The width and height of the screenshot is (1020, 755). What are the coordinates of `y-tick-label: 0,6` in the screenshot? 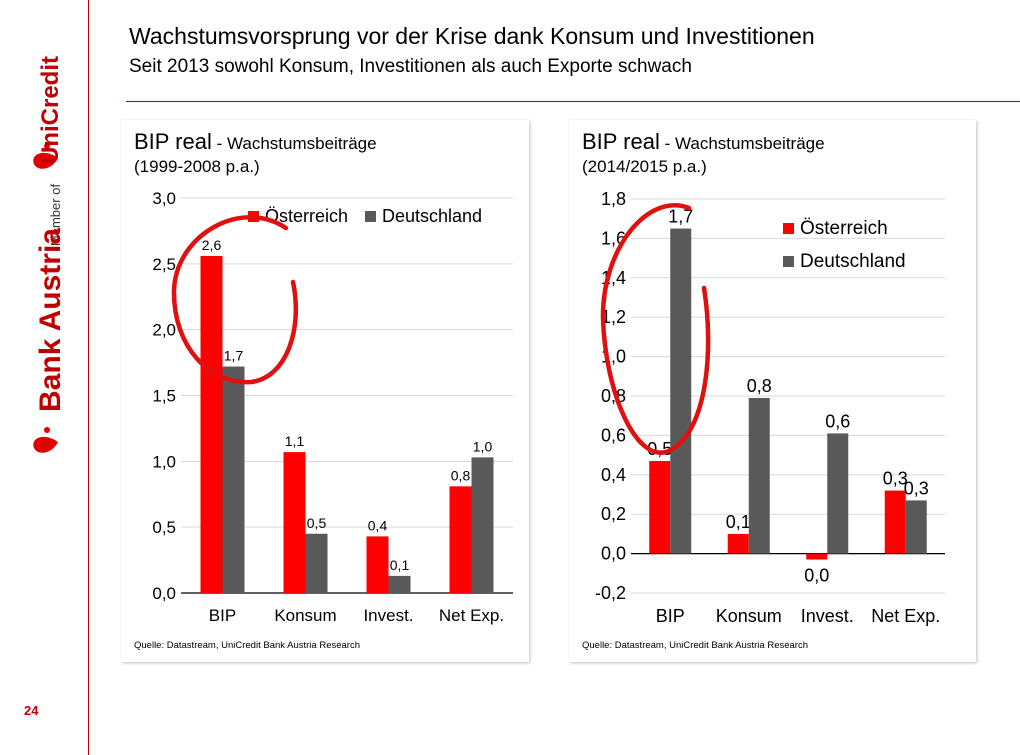 It's located at (613, 435).